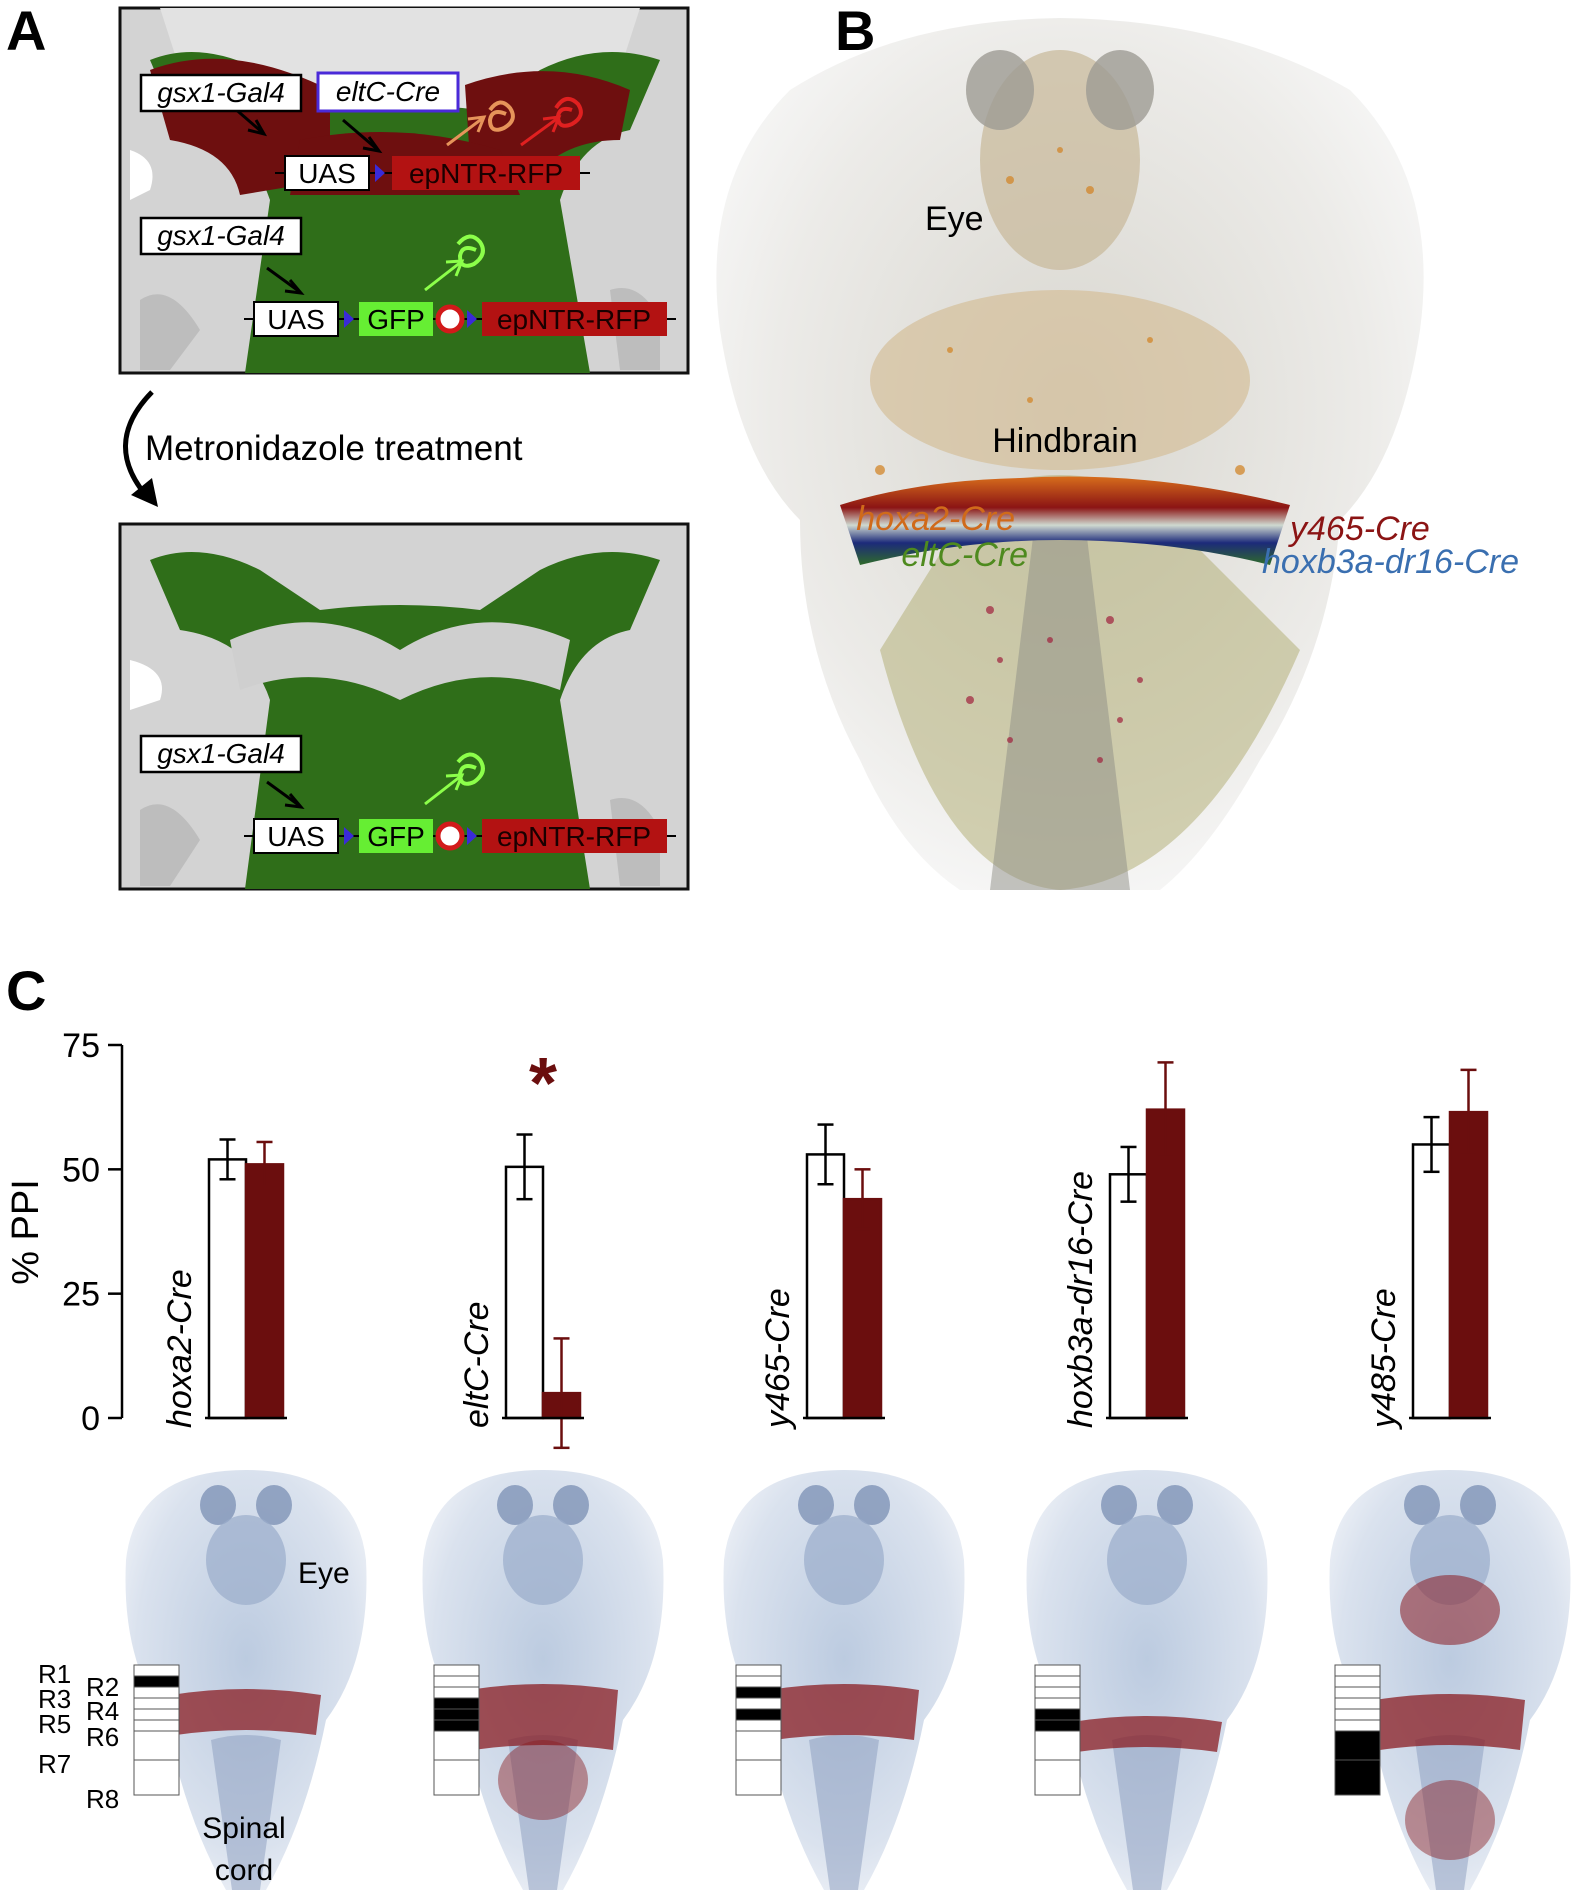 This screenshot has width=1580, height=1900. Describe the element at coordinates (935, 519) in the screenshot. I see `hoxa2-cre-label: hoxa2-Cre` at that location.